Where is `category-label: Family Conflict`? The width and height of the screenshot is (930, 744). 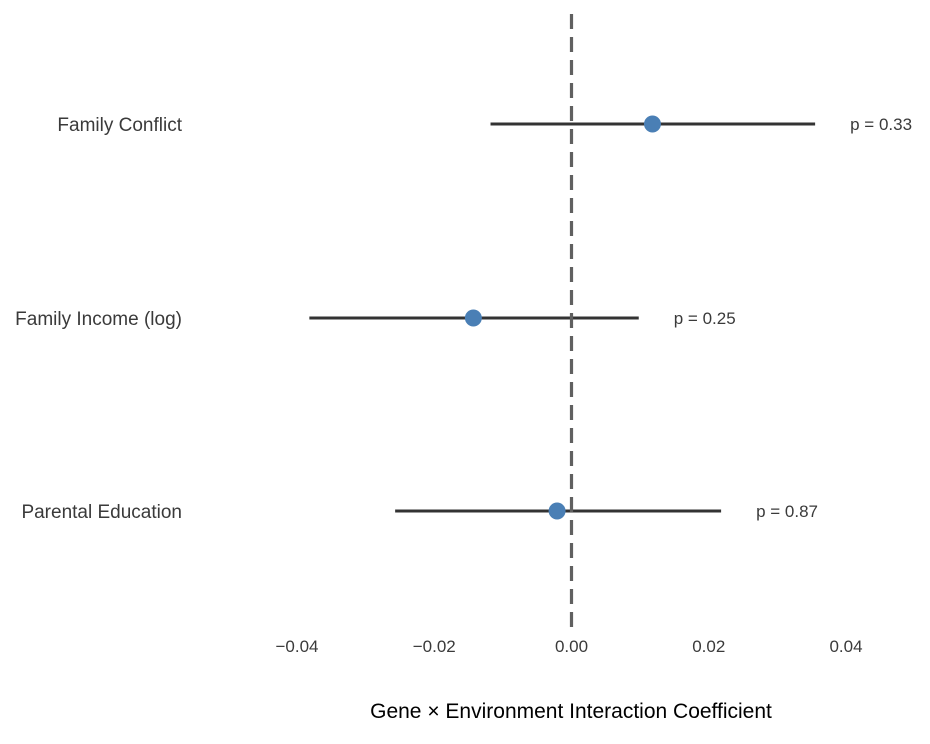
category-label: Family Conflict is located at coordinates (119, 125).